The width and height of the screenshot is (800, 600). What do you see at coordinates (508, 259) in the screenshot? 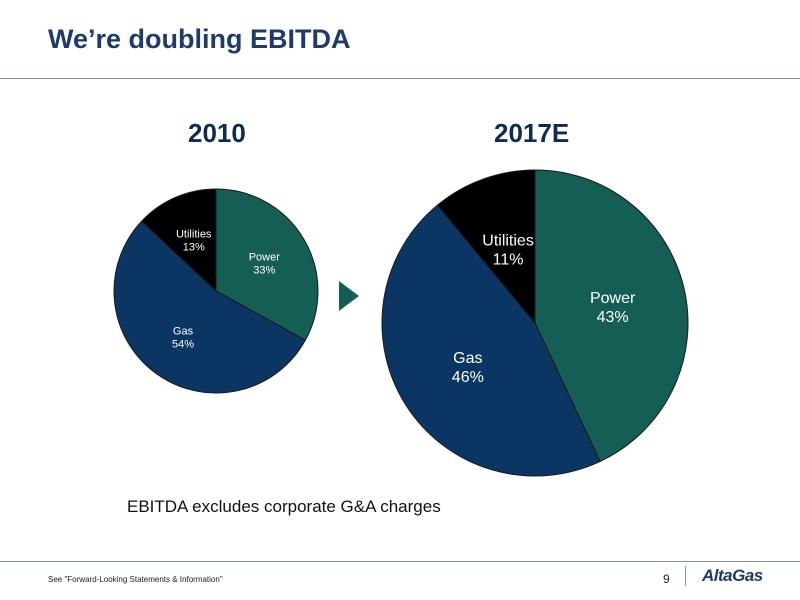
I see `slice-value-utilities: 11%` at bounding box center [508, 259].